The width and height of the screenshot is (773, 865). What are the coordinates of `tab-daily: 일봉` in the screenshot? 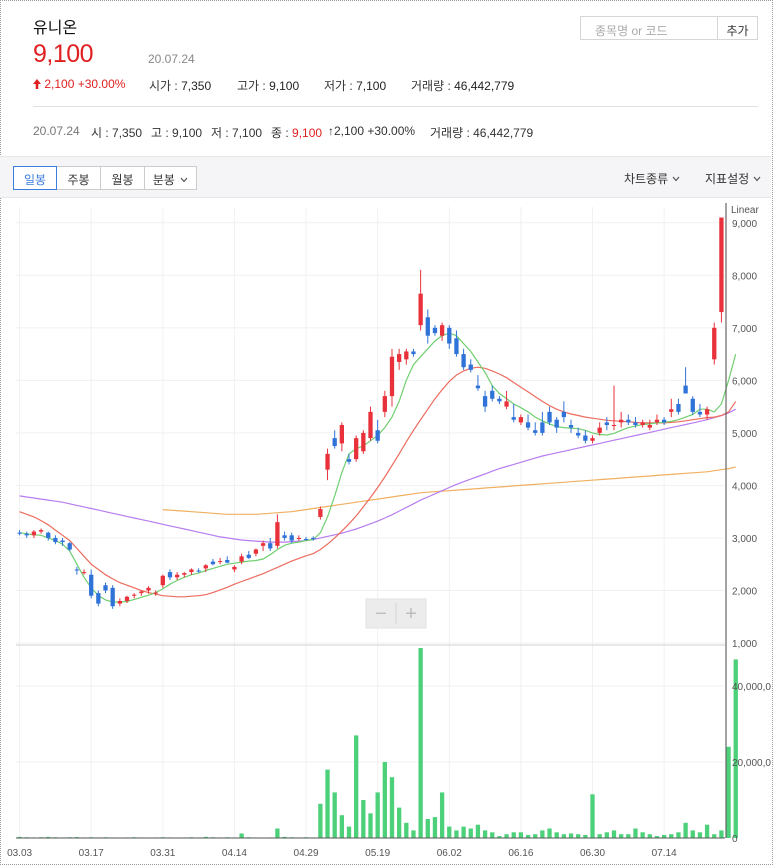 It's located at (35, 178).